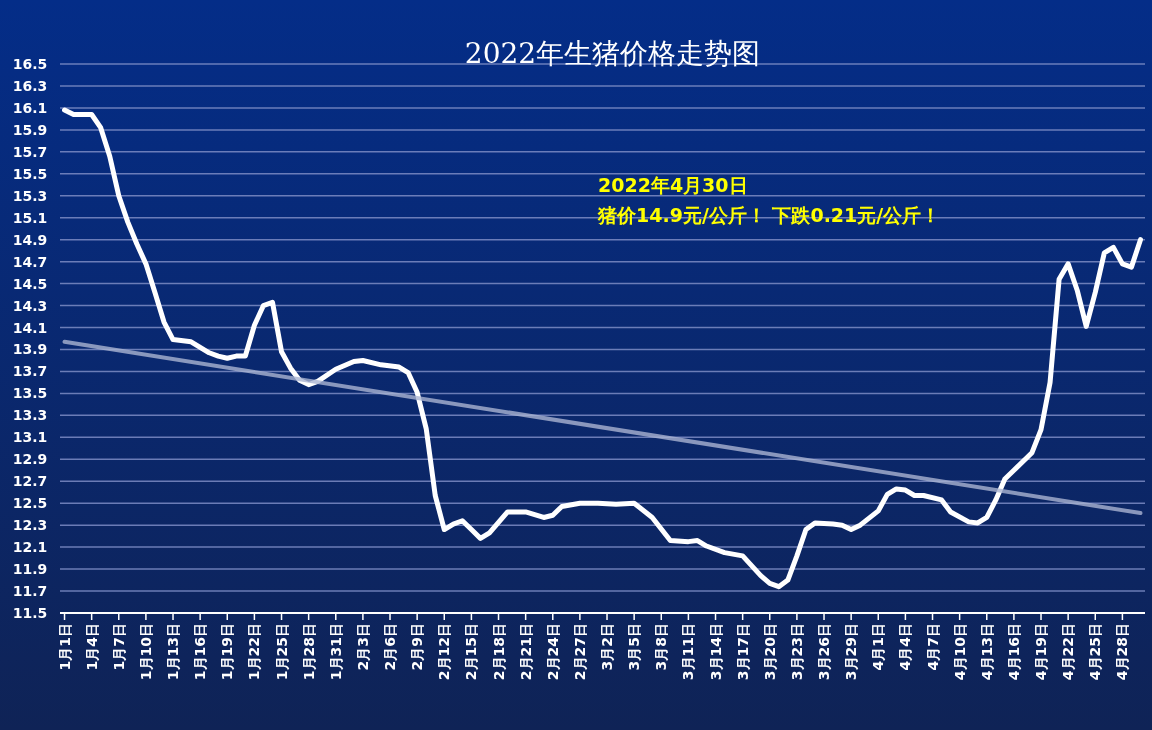  Describe the element at coordinates (1041, 652) in the screenshot. I see `x-tick-label: 4月19日` at that location.